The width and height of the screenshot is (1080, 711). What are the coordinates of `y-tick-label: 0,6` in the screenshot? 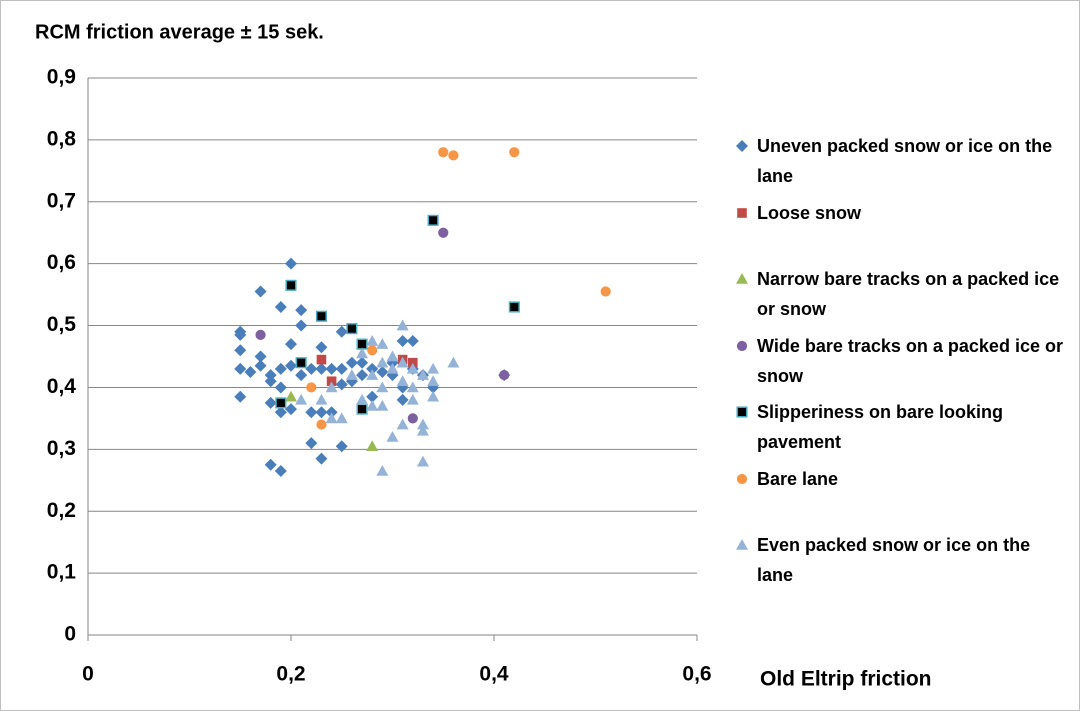 It's located at (61, 262).